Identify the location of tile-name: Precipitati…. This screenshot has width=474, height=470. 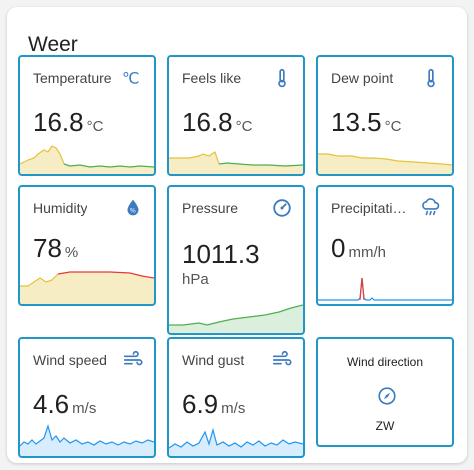
(369, 208).